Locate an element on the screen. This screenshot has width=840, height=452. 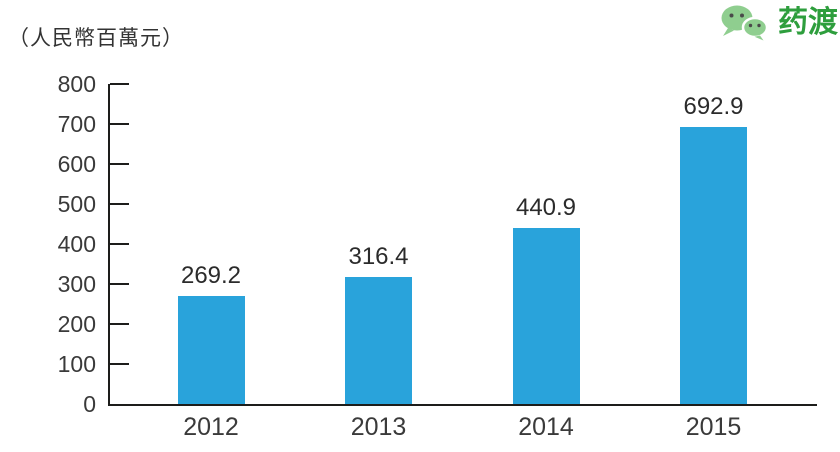
y-axis-tick-label: 700 is located at coordinates (76, 124).